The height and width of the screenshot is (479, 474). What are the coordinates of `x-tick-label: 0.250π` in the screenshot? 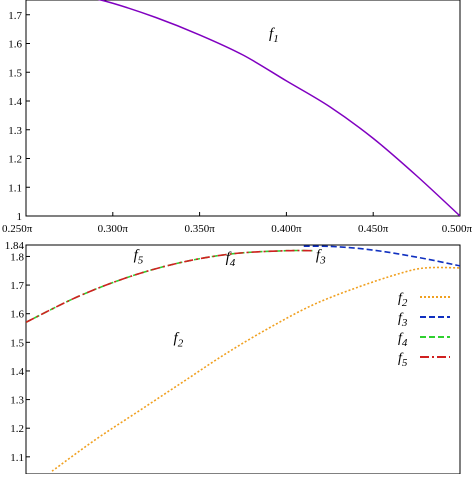 It's located at (17, 229).